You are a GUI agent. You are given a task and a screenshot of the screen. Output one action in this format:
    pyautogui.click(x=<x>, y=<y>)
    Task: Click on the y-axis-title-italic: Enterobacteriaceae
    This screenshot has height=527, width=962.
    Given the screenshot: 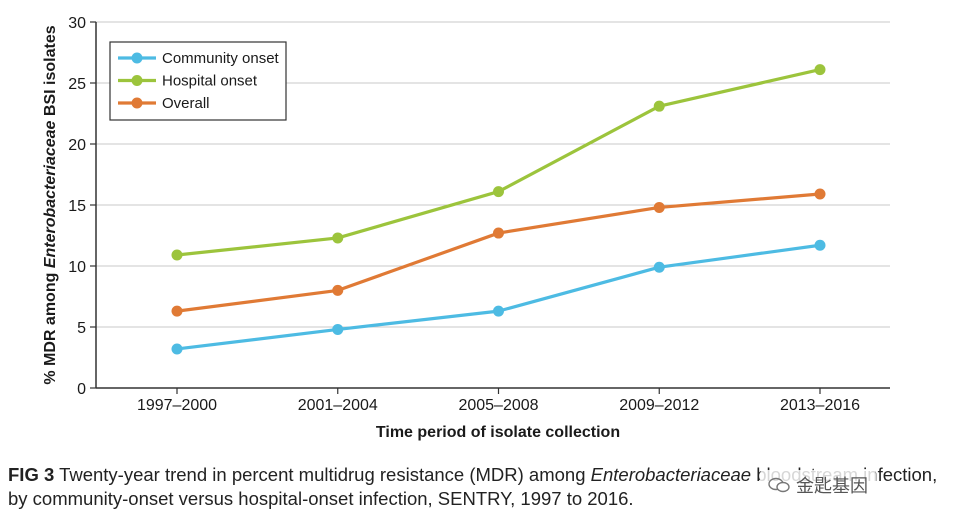 What is the action you would take?
    pyautogui.click(x=50, y=194)
    